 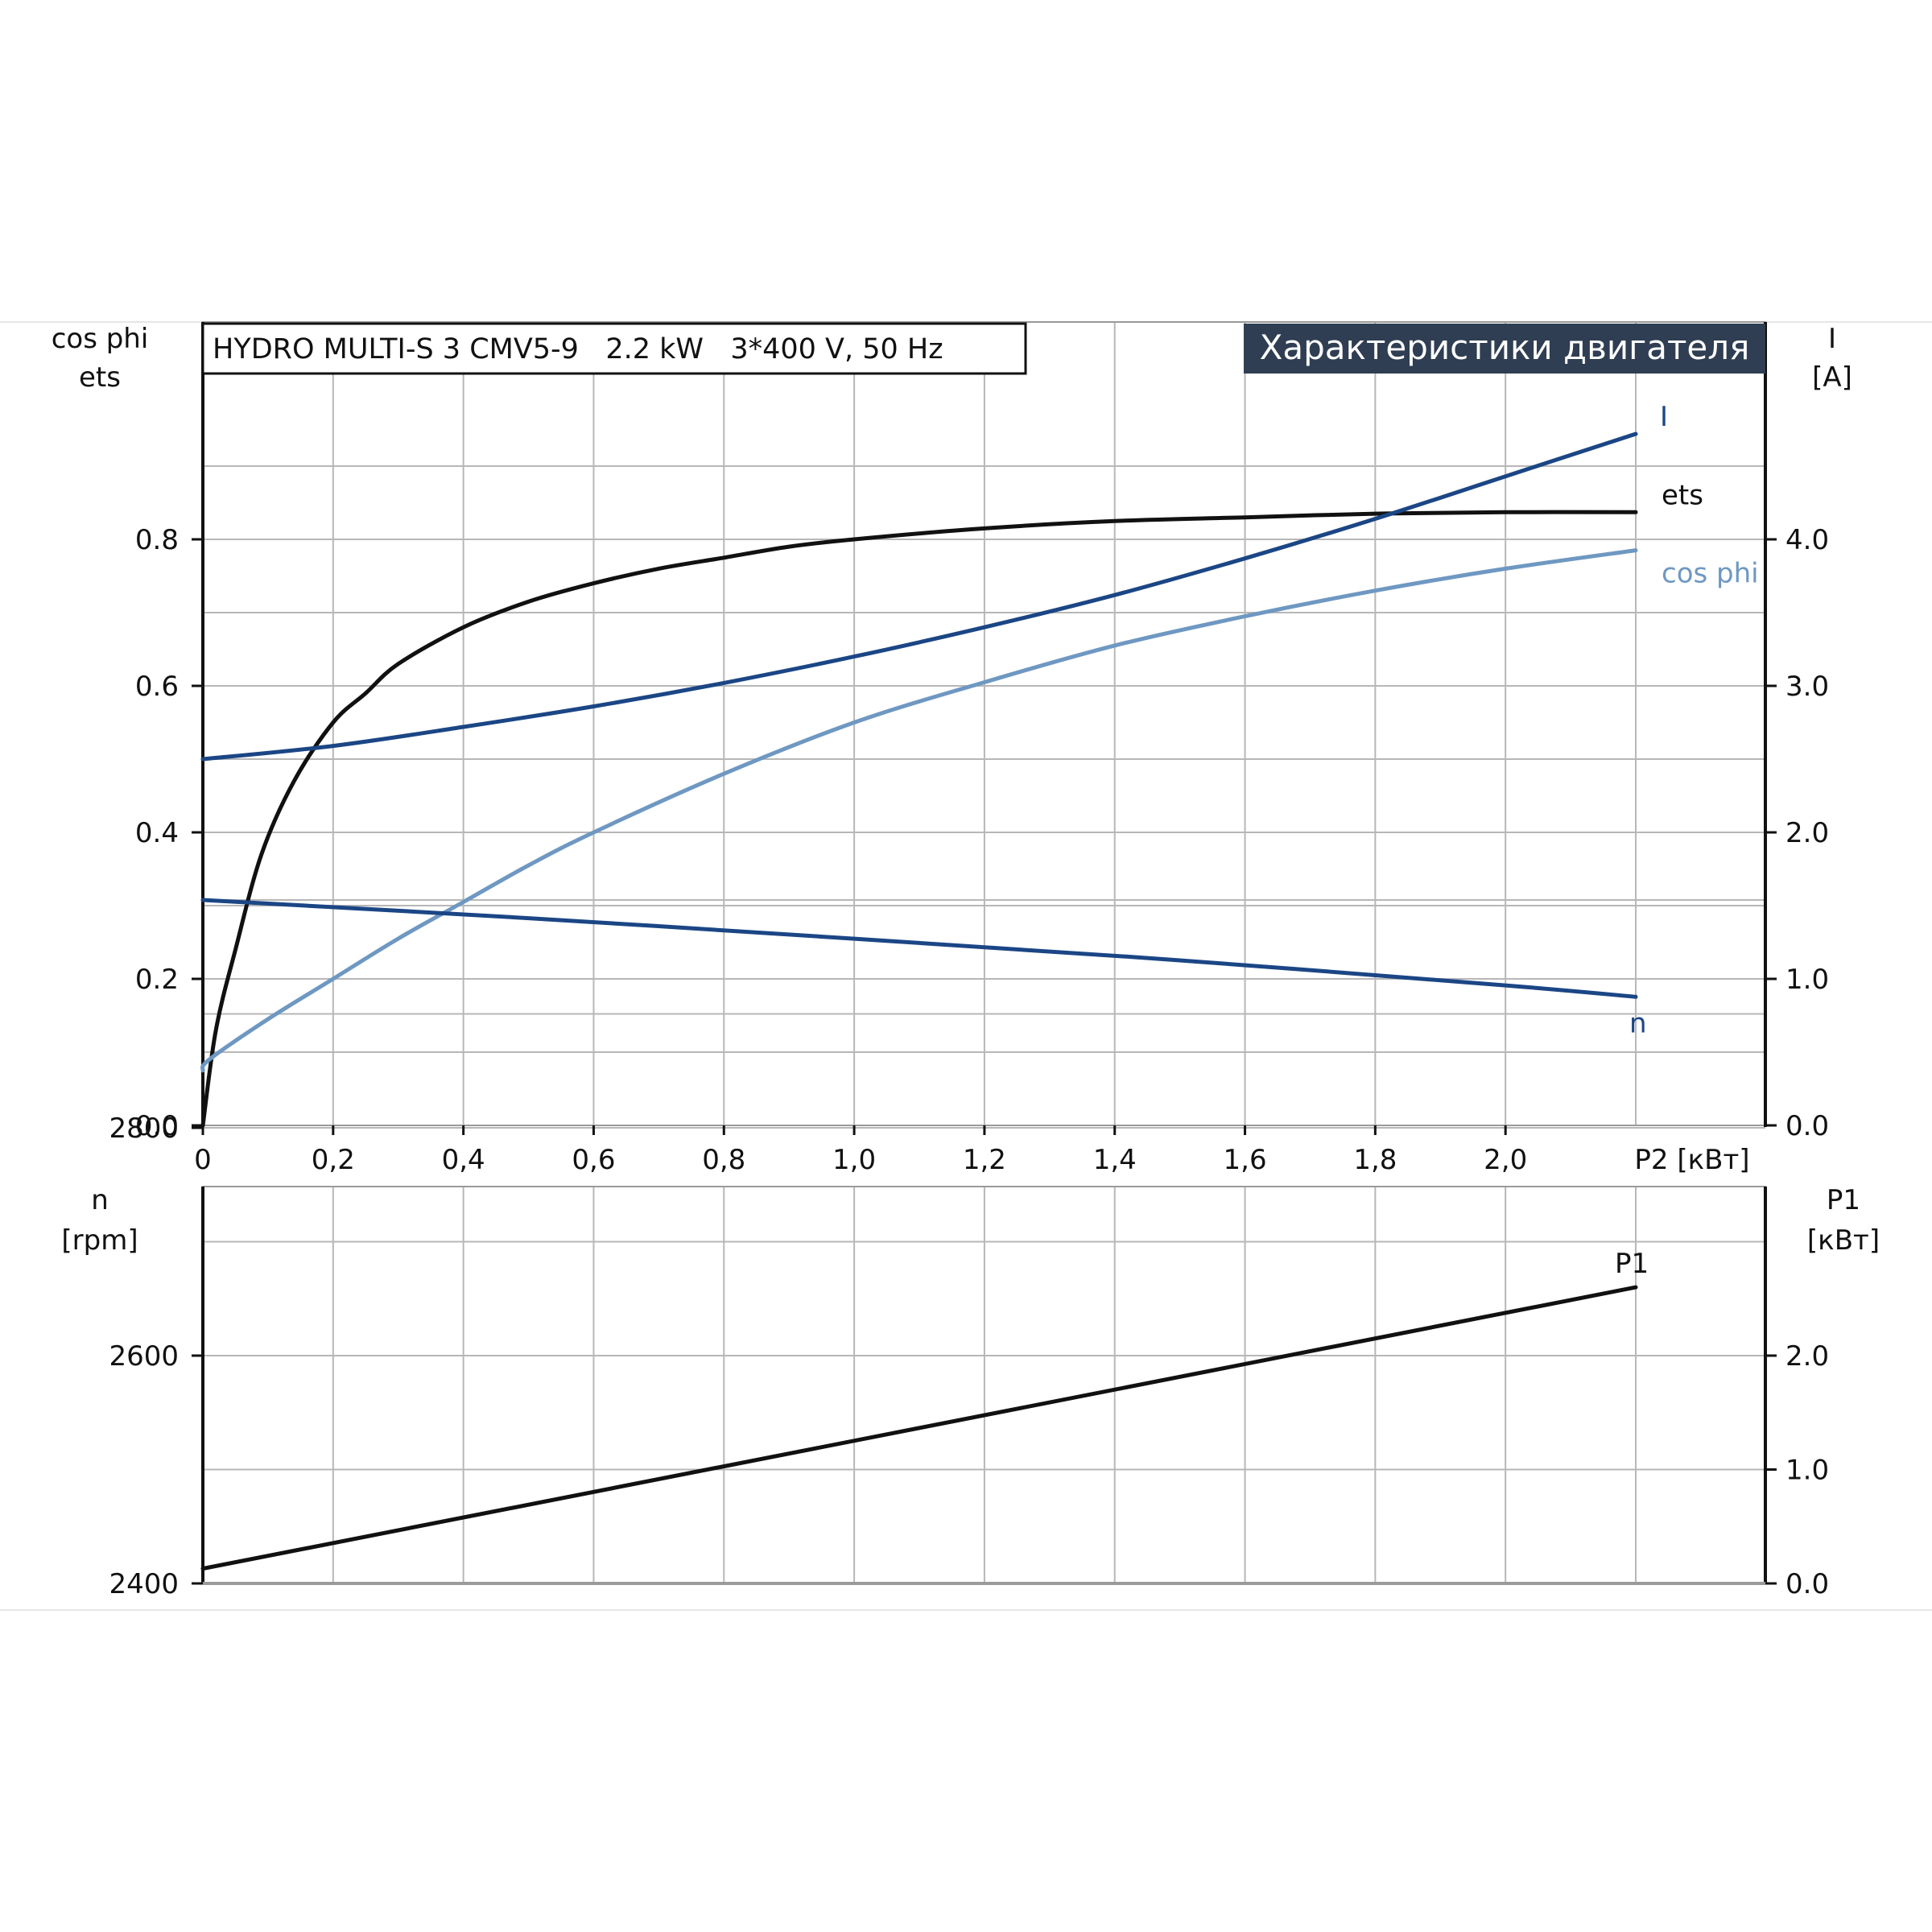 I want to click on x-tick-label: 0,6, so click(x=593, y=1160).